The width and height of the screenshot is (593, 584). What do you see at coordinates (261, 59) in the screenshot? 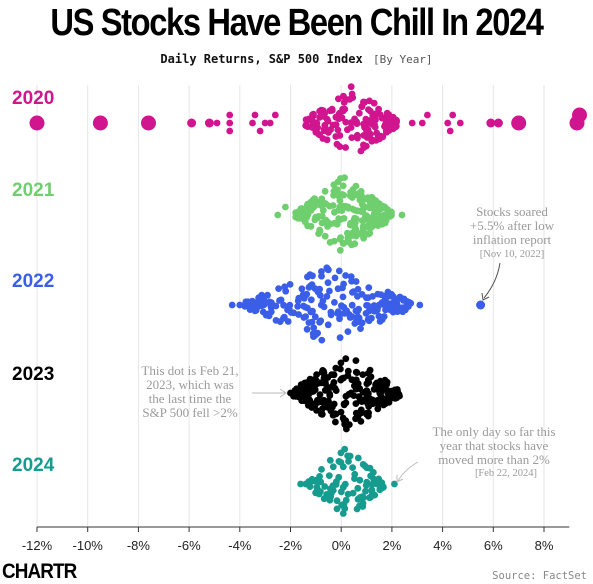
I see `subtitle-main: Daily Returns, S&P 500 Index` at bounding box center [261, 59].